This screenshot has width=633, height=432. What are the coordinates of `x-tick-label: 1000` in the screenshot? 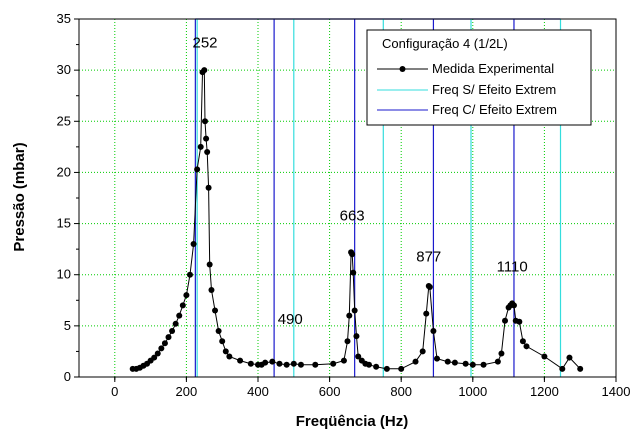 It's located at (472, 391).